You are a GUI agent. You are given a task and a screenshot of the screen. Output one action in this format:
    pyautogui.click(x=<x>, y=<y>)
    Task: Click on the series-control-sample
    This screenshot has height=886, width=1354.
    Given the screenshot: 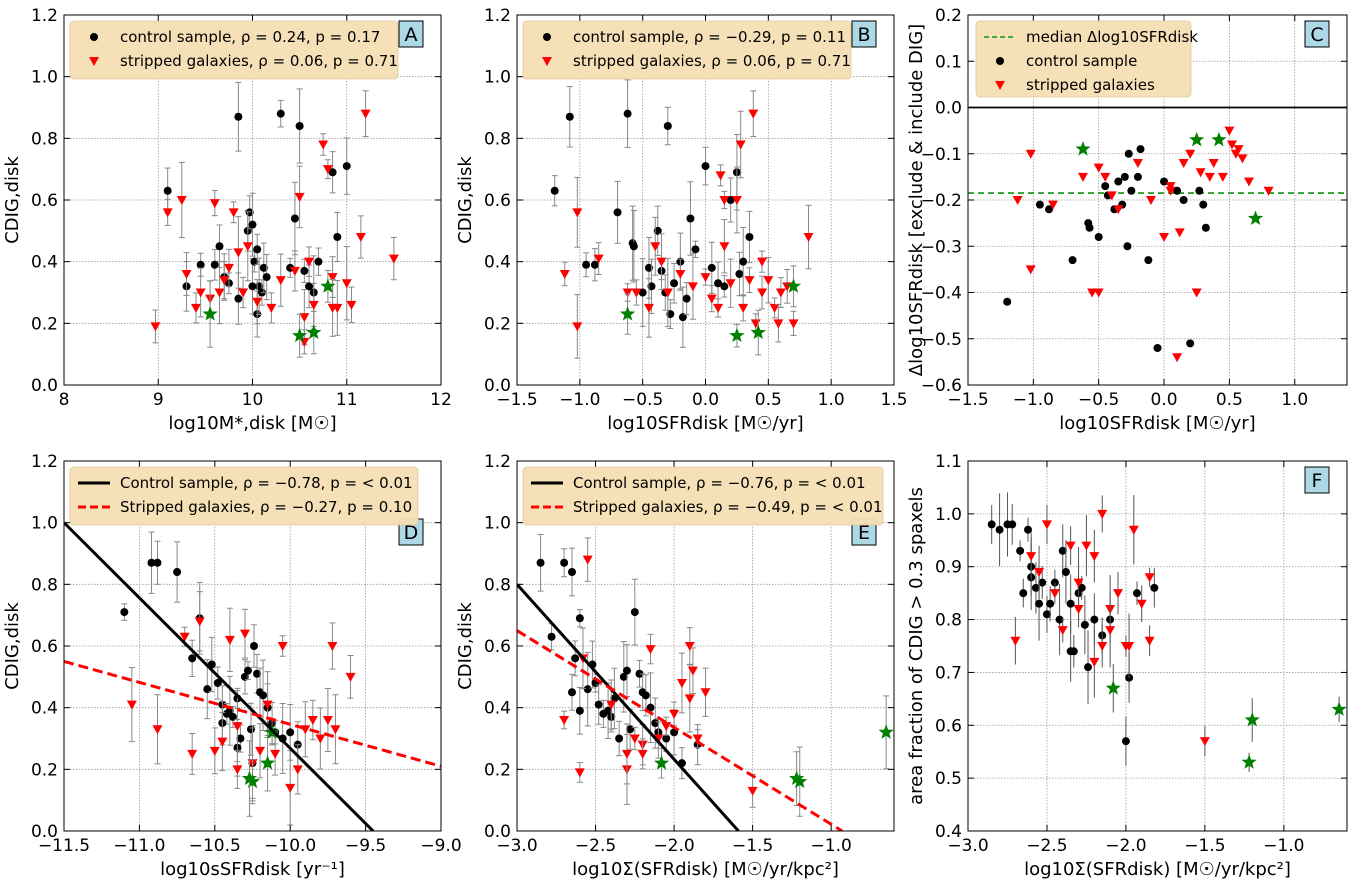 What is the action you would take?
    pyautogui.click(x=1073, y=629)
    